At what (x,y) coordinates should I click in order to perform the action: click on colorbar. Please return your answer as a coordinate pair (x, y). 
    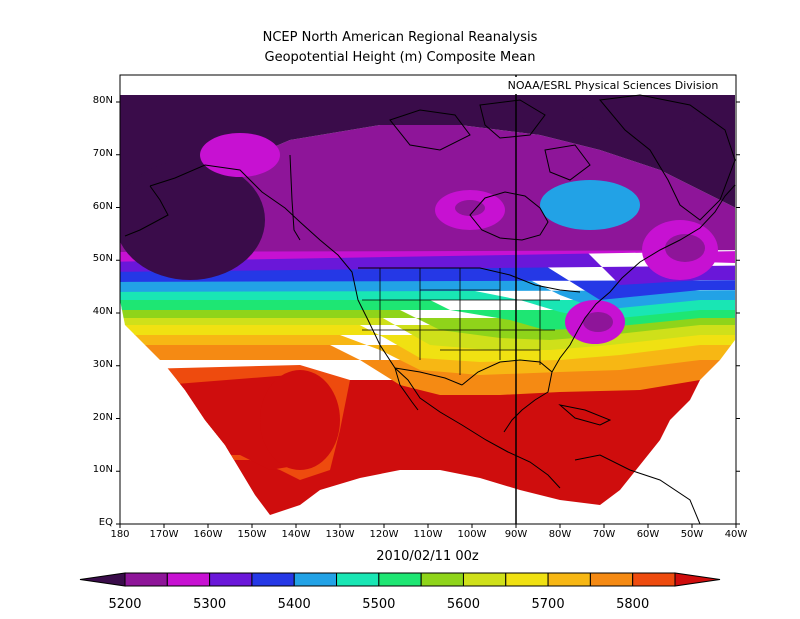
    Looking at the image, I should click on (400, 579).